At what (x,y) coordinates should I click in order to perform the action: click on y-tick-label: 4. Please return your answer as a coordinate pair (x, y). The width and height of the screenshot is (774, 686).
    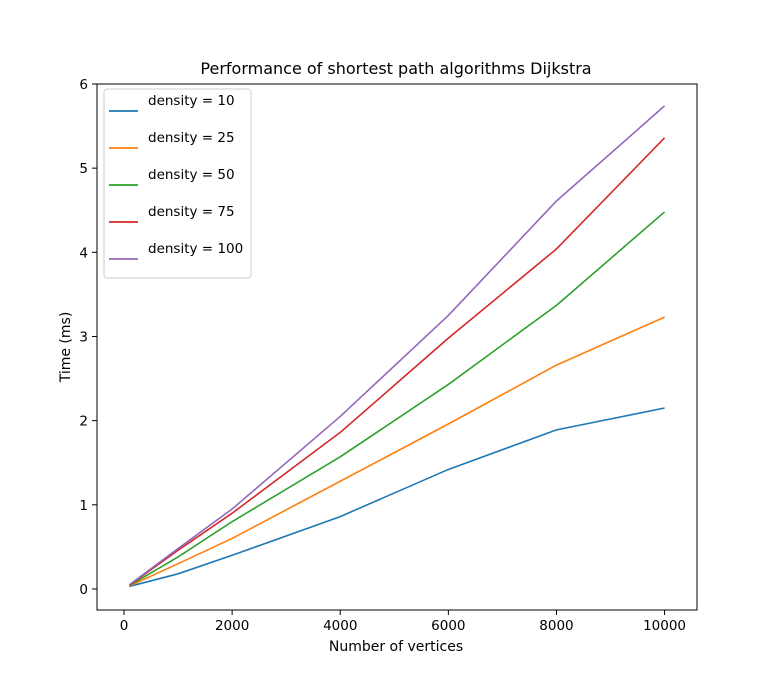
    Looking at the image, I should click on (83, 253).